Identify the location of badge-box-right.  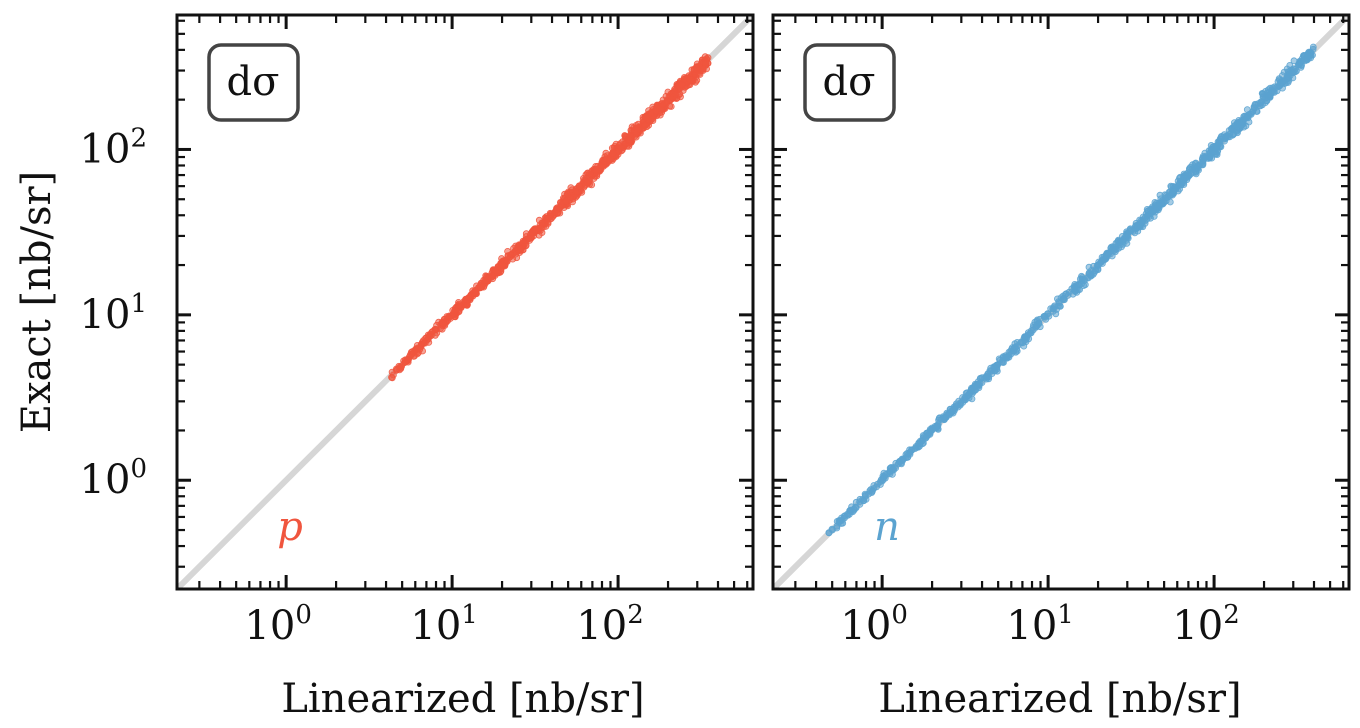
(849, 82).